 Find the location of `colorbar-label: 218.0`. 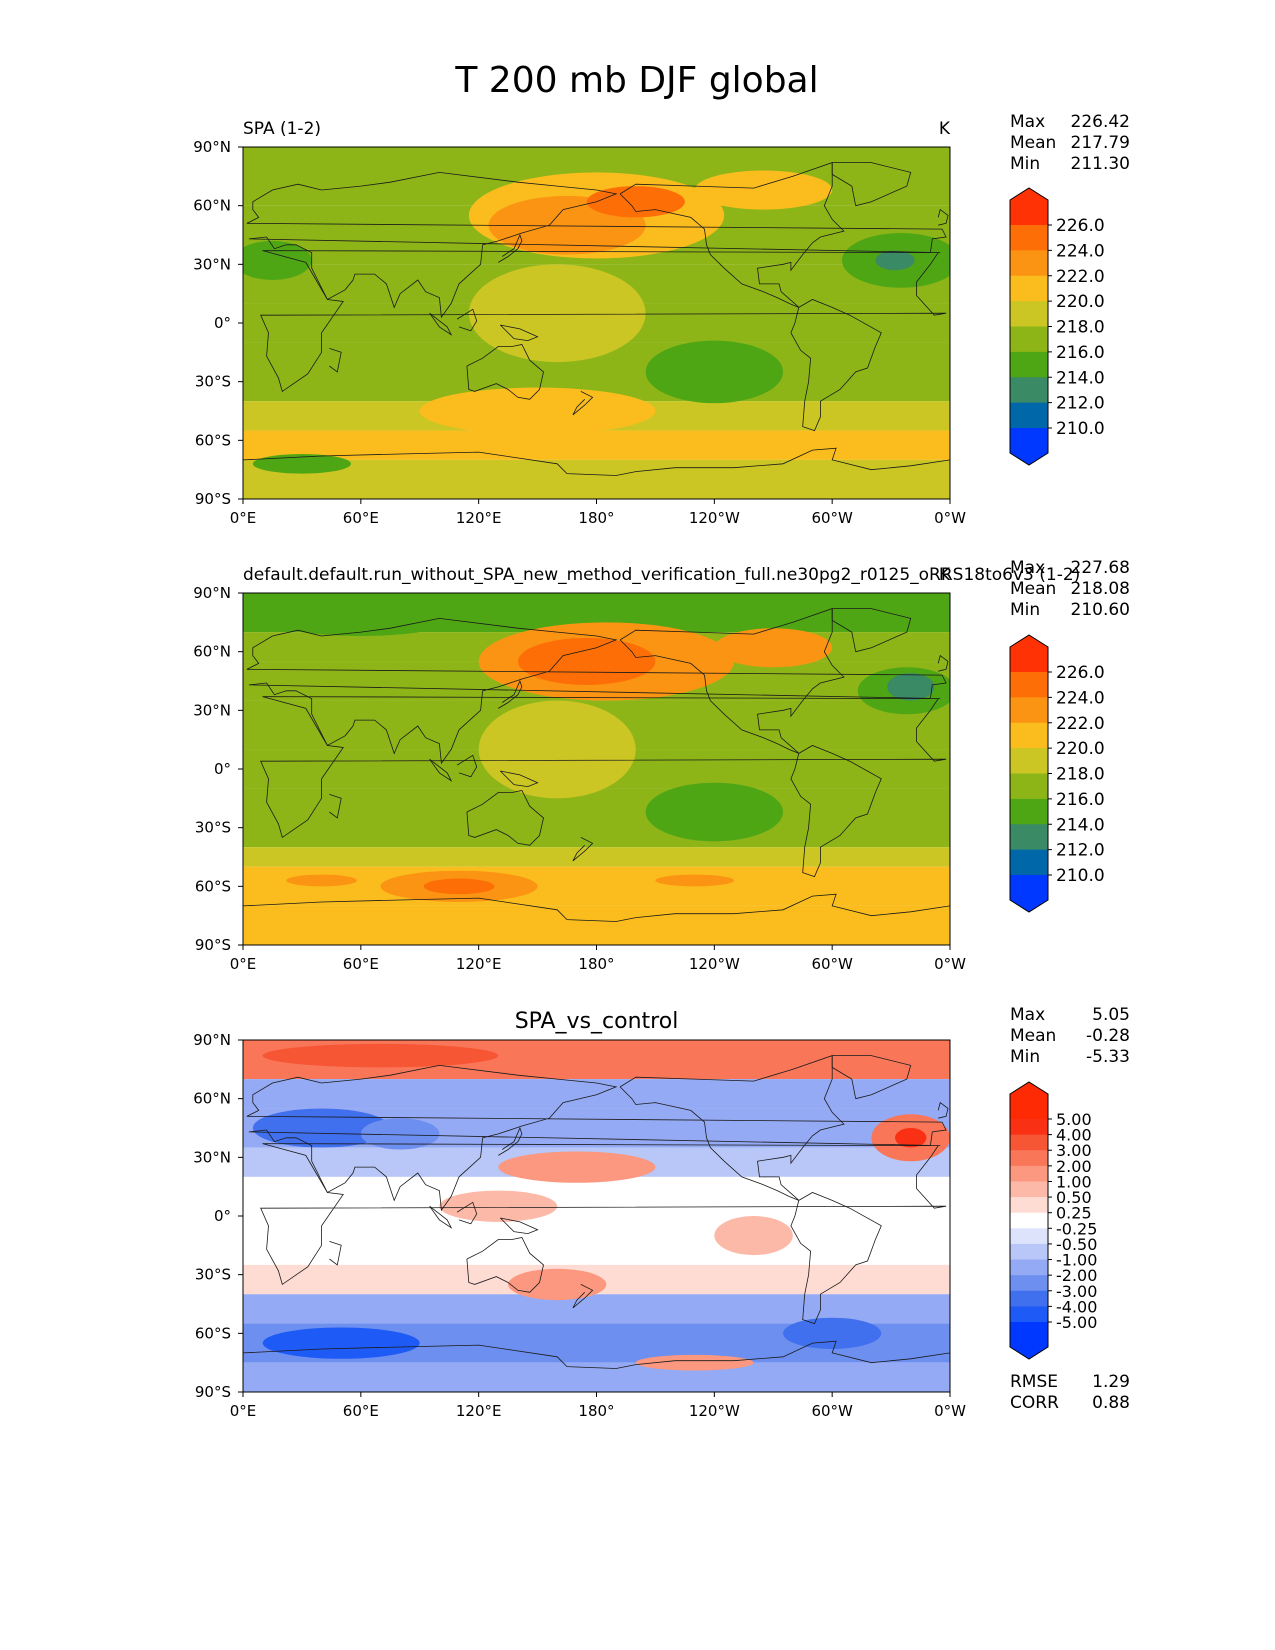

colorbar-label: 218.0 is located at coordinates (1080, 328).